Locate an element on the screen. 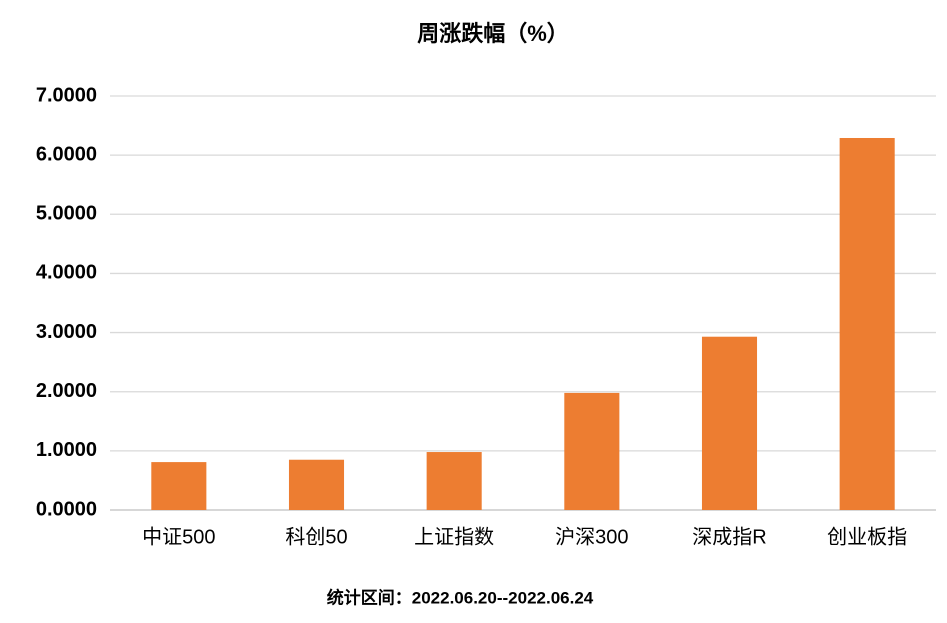  y-tick-label: 7.0000 is located at coordinates (66, 95).